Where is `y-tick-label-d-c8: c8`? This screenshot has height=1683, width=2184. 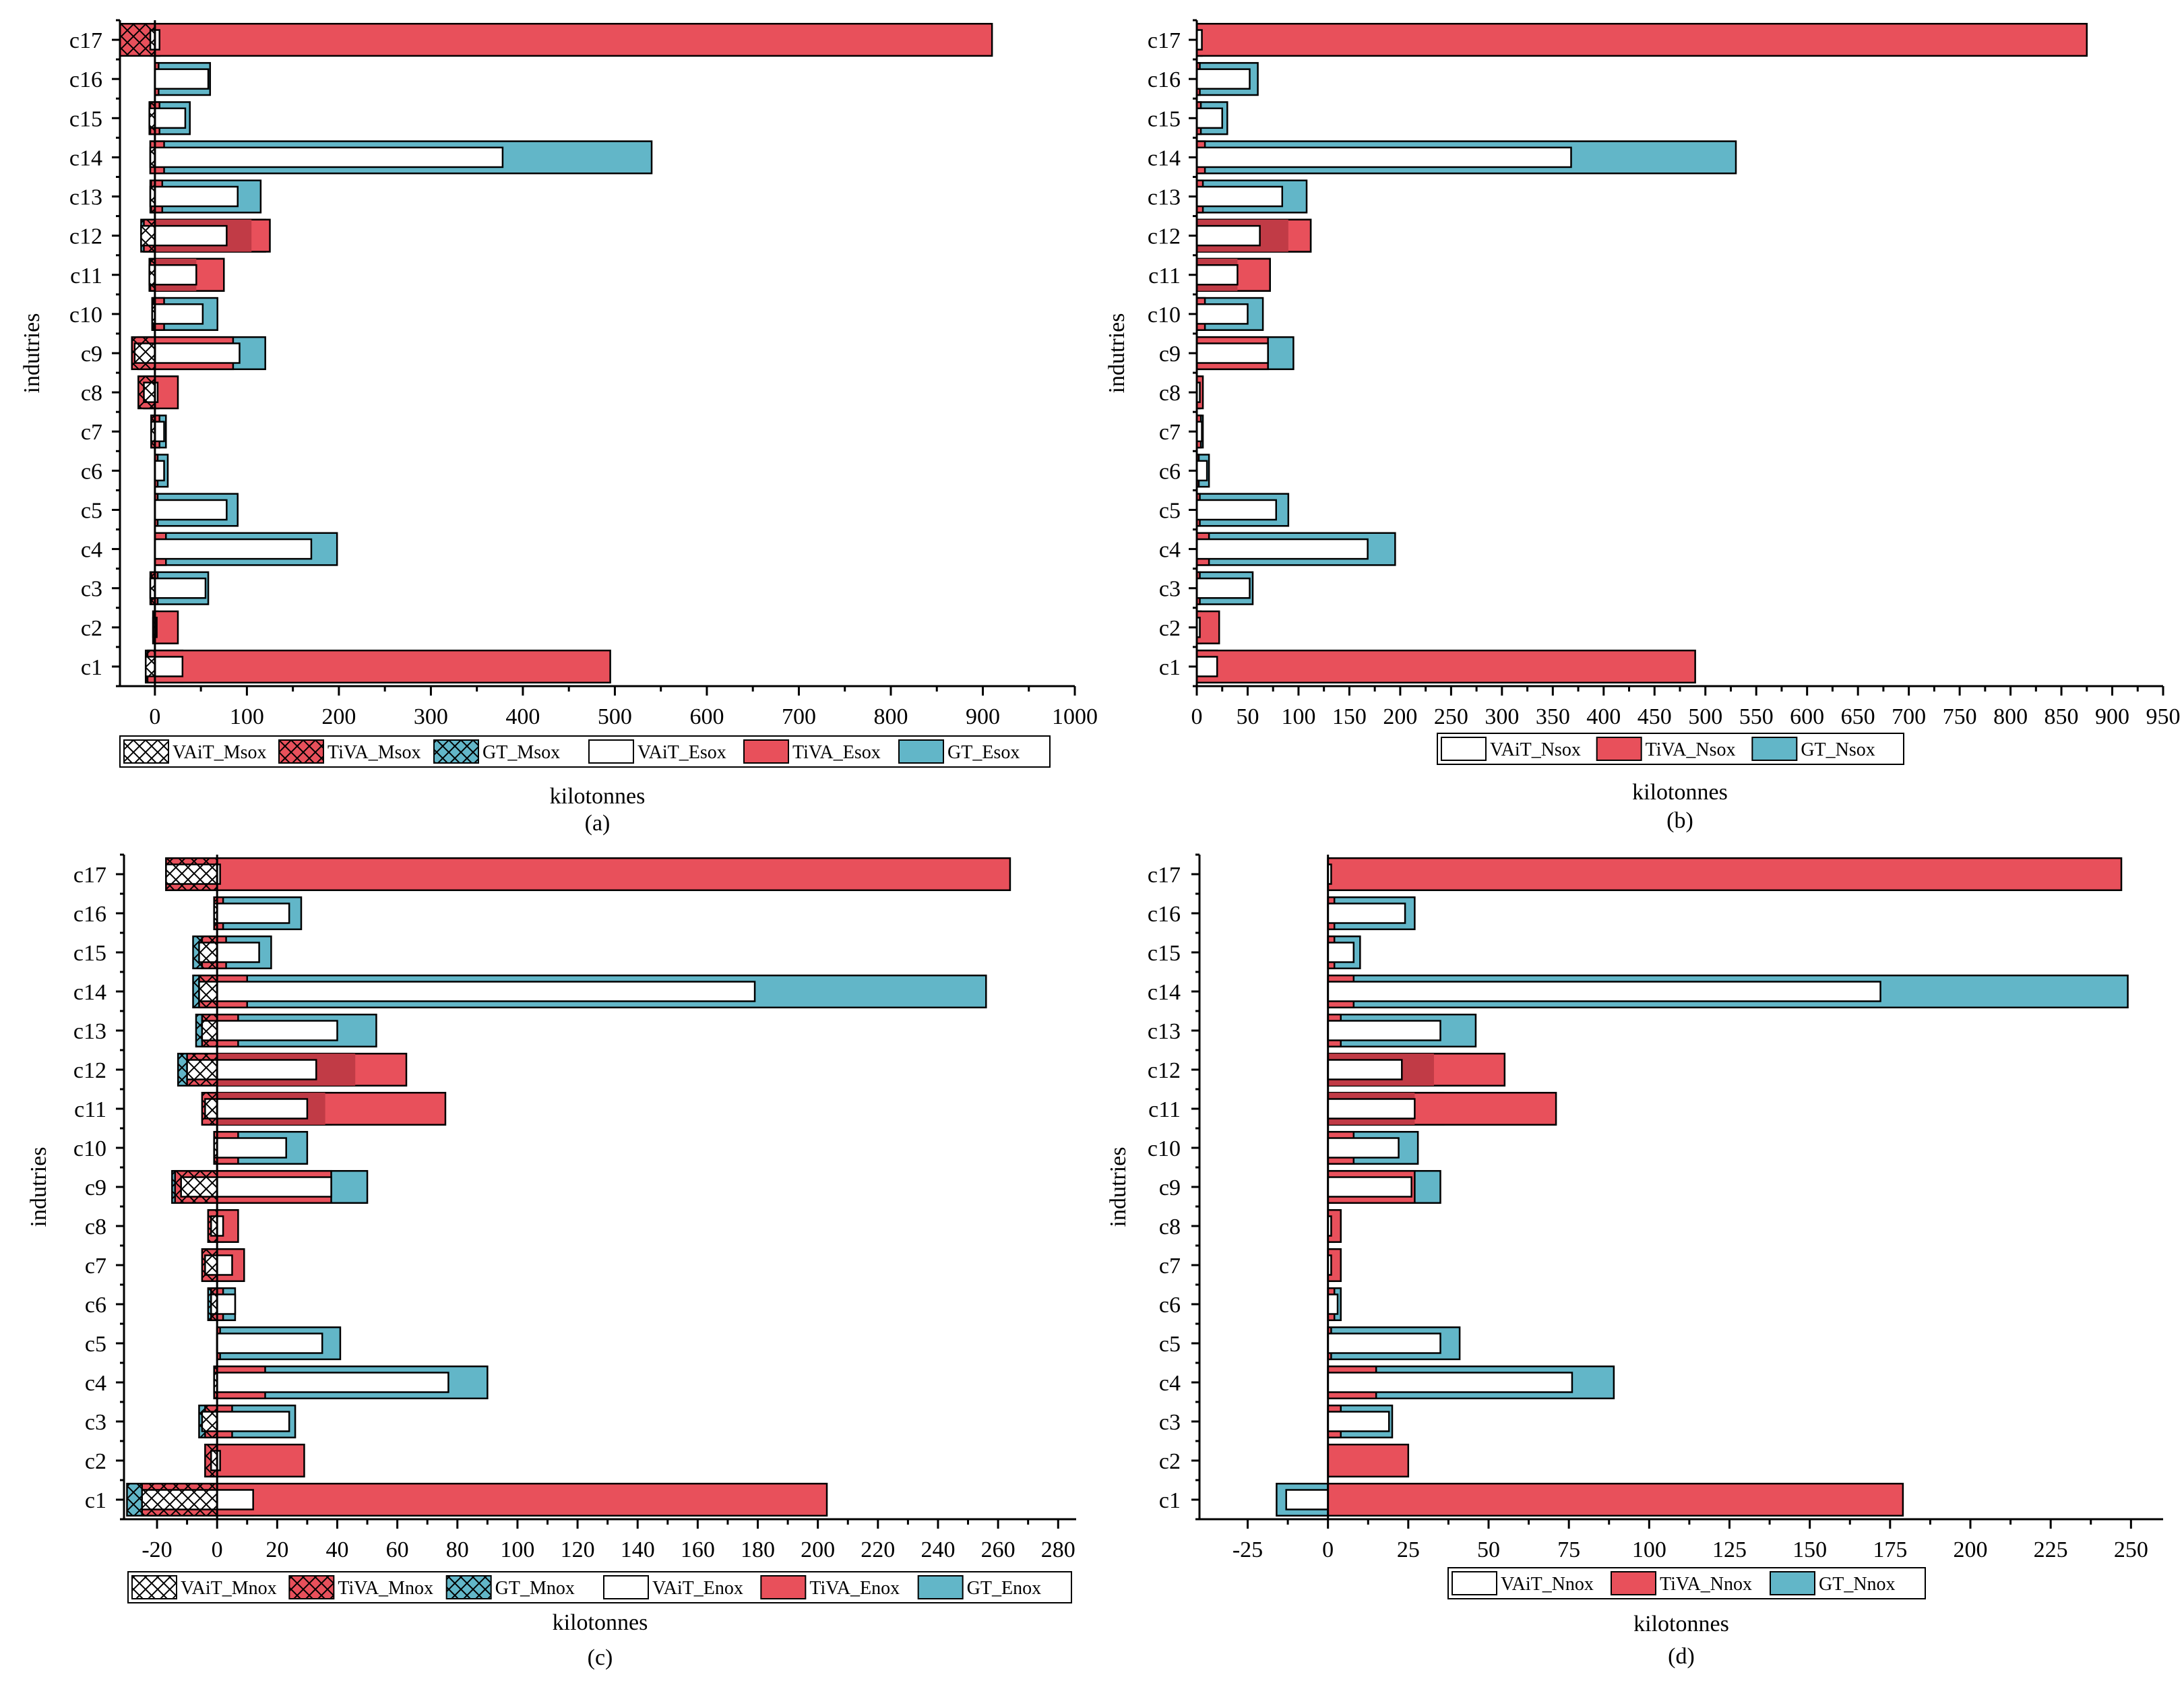 y-tick-label-d-c8: c8 is located at coordinates (1170, 1227).